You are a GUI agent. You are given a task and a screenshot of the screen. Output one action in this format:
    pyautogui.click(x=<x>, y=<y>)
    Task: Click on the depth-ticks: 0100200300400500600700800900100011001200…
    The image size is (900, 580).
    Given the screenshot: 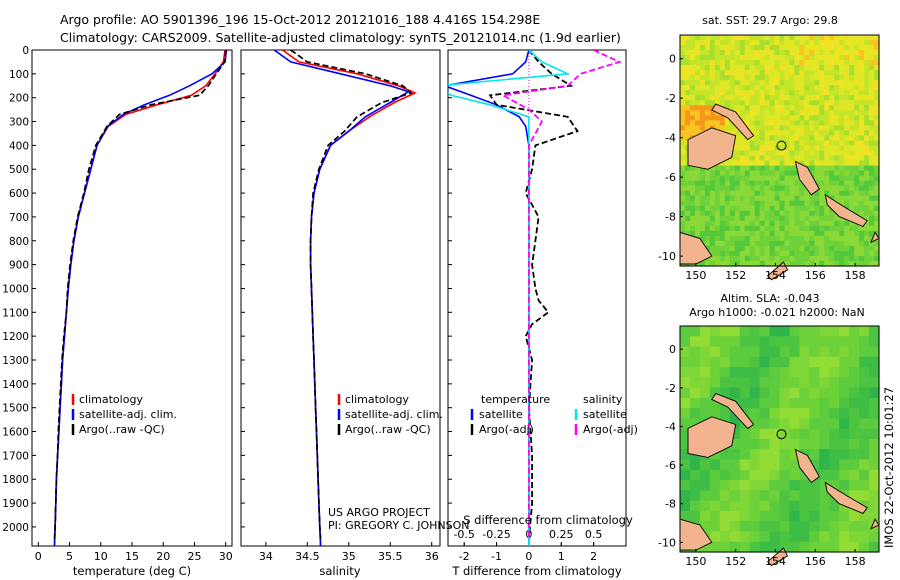 What is the action you would take?
    pyautogui.click(x=19, y=289)
    